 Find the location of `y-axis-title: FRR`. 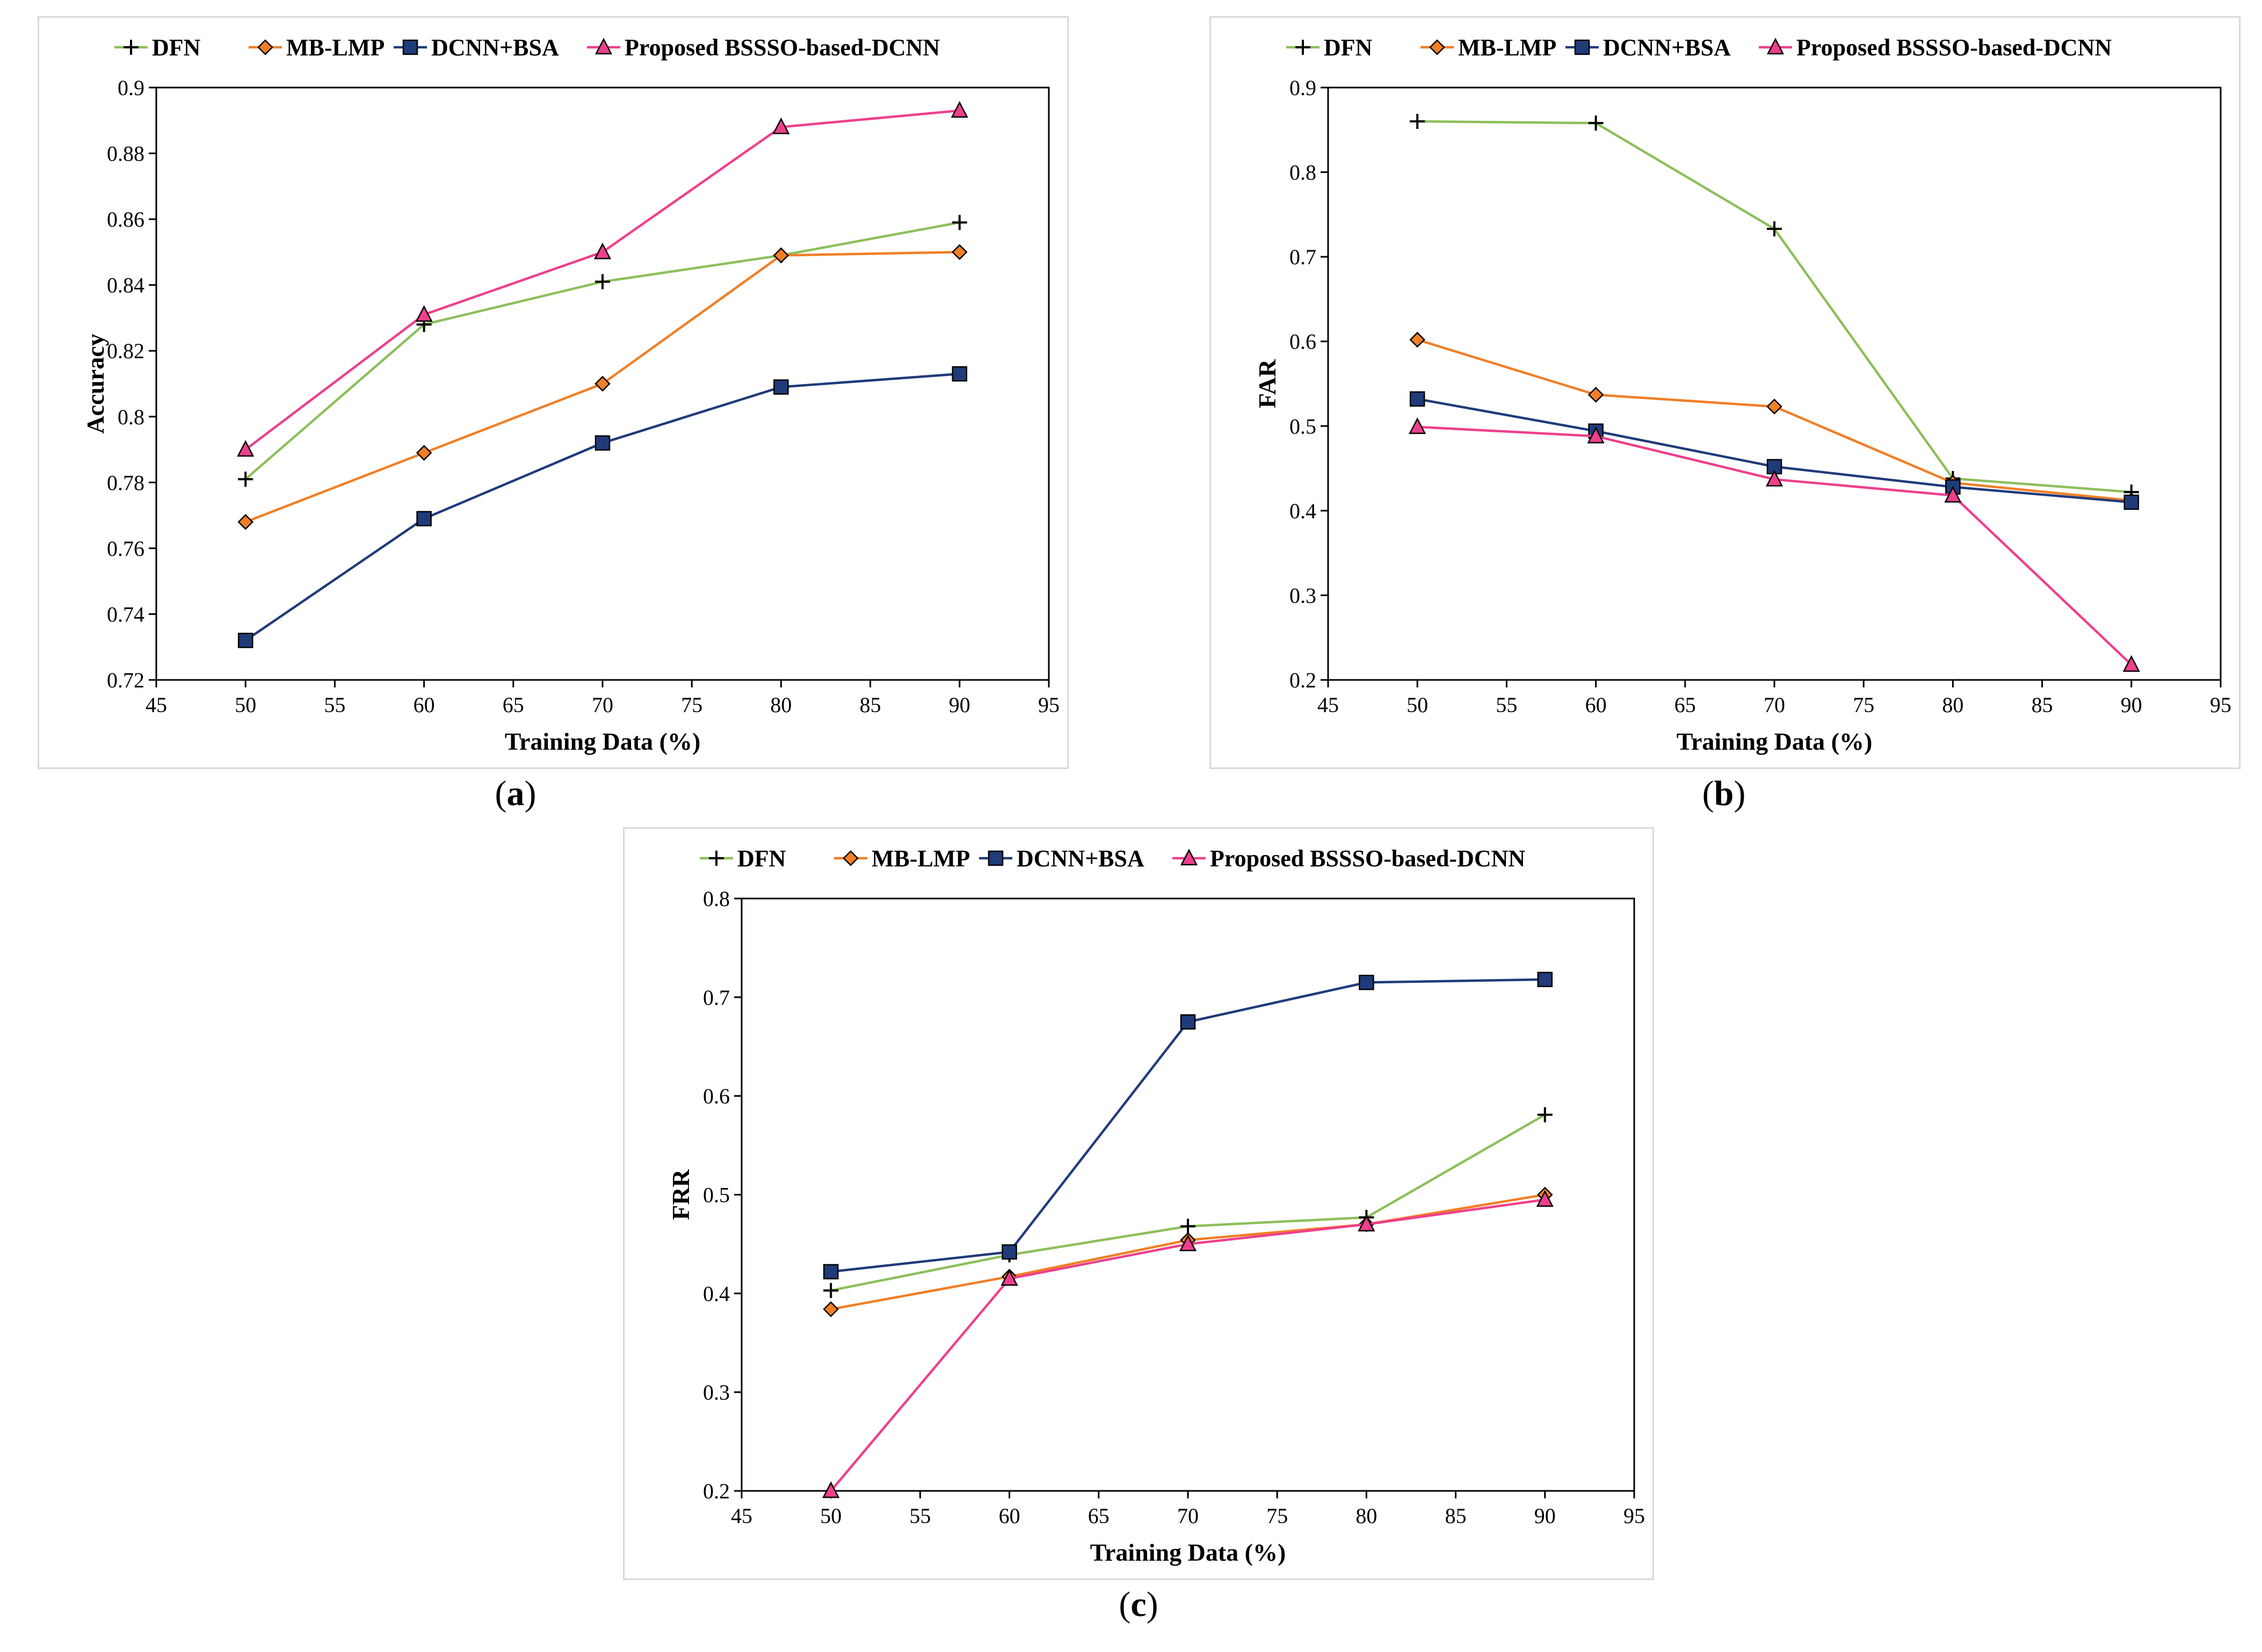

y-axis-title: FRR is located at coordinates (681, 1194).